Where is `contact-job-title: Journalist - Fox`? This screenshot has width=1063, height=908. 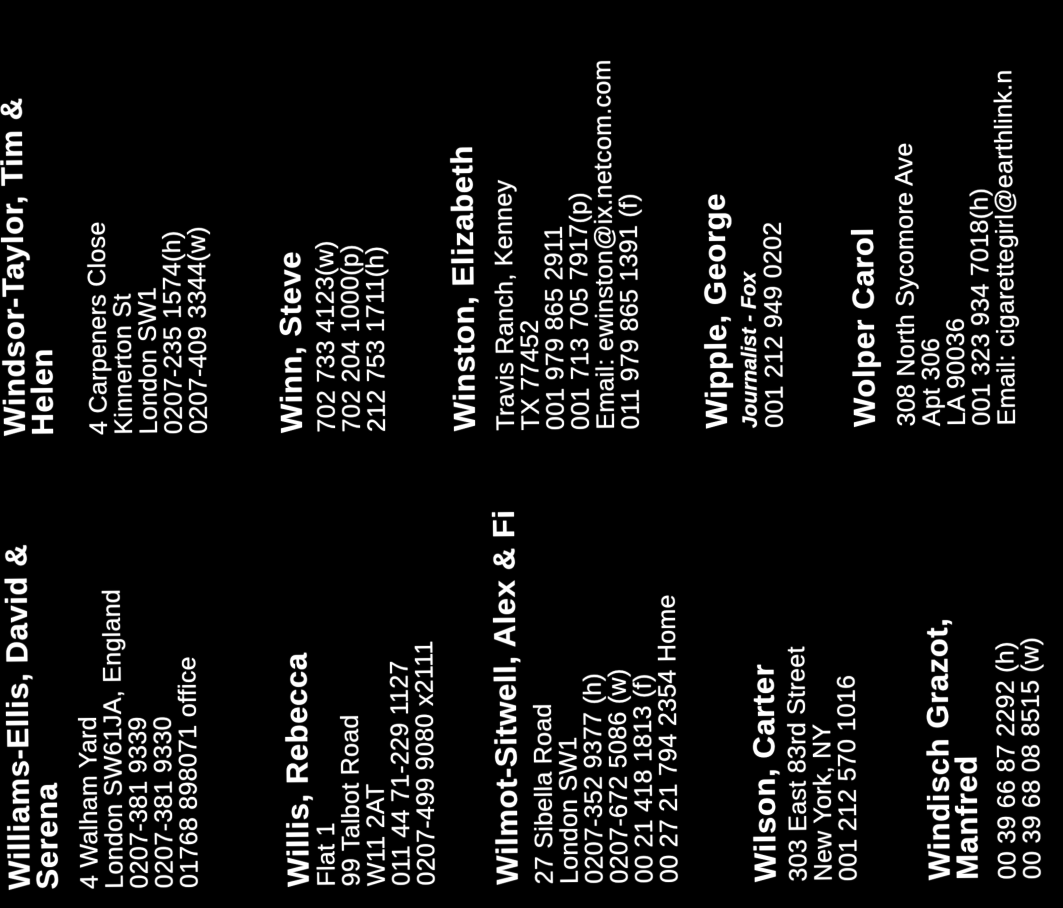
contact-job-title: Journalist - Fox is located at coordinates (750, 350).